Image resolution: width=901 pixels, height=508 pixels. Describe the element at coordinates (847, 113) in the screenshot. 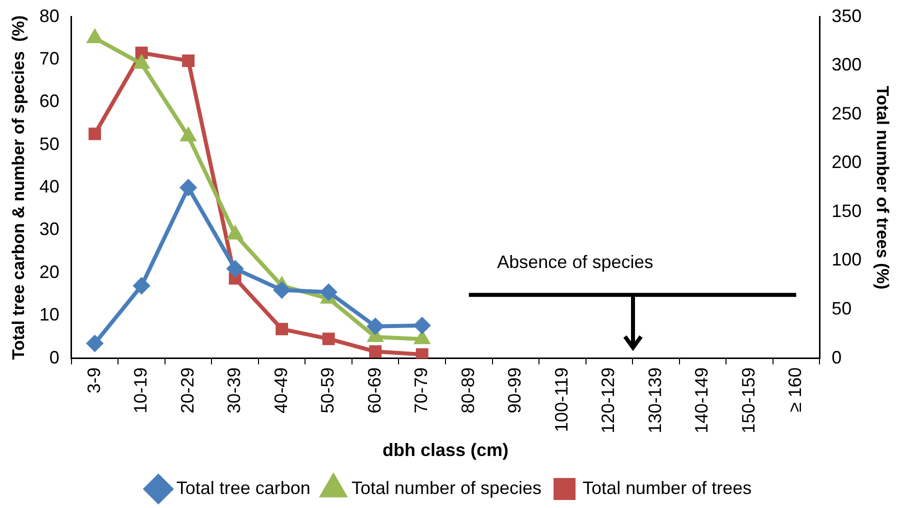

I see `y2-tick-label: 250` at that location.